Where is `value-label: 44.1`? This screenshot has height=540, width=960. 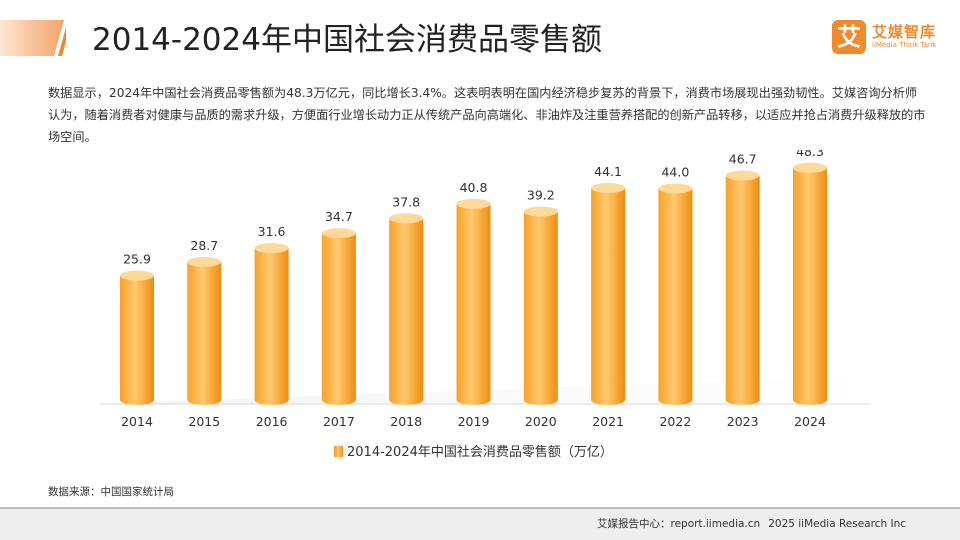
value-label: 44.1 is located at coordinates (608, 171).